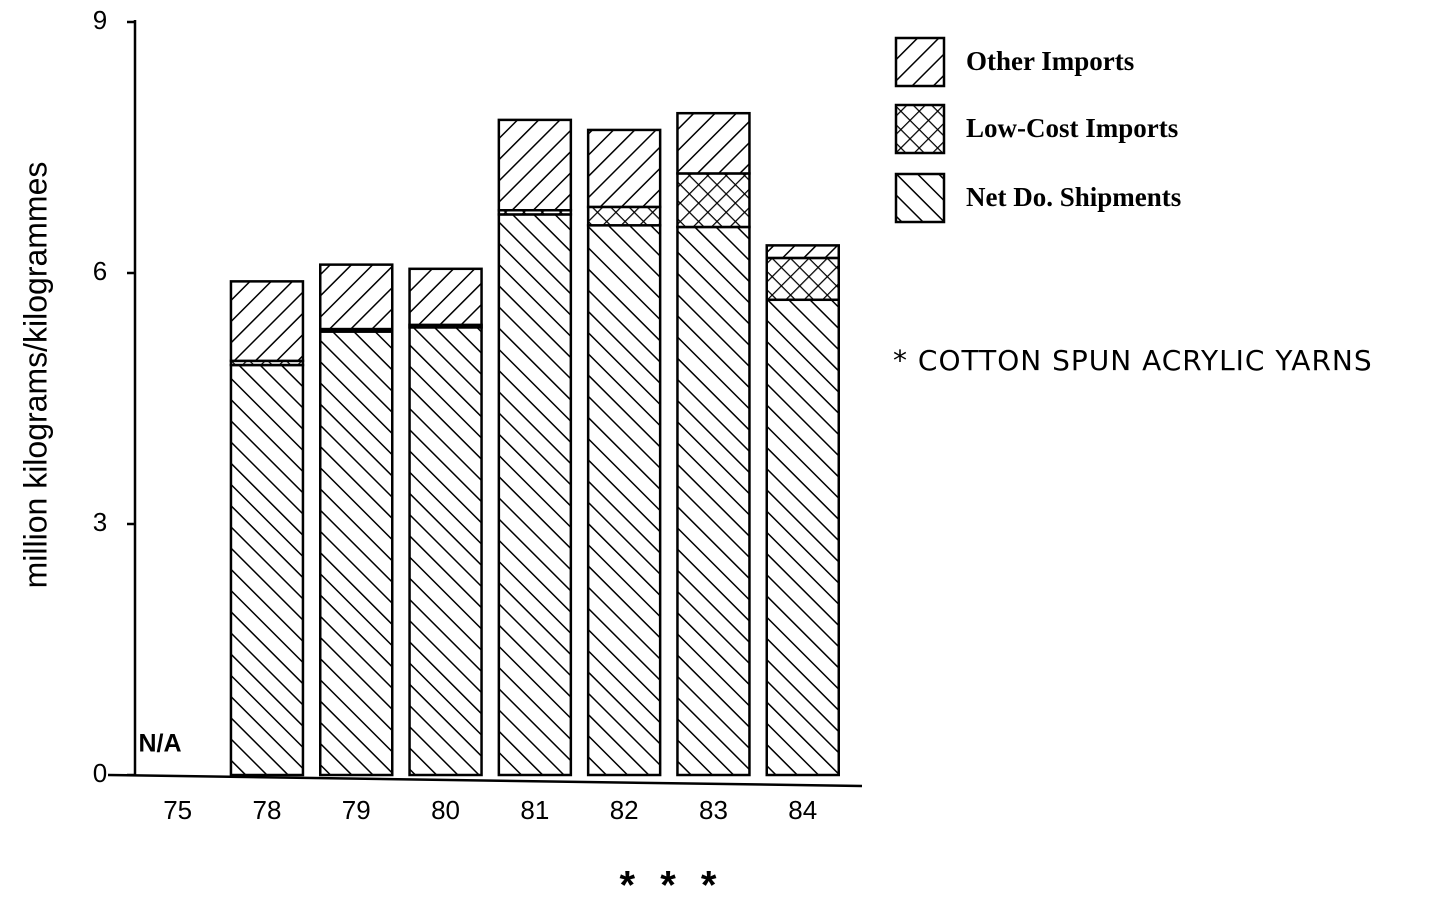 The image size is (1432, 906). What do you see at coordinates (1133, 360) in the screenshot?
I see `note: * COTTON SPUN ACRYLIC YARNS` at bounding box center [1133, 360].